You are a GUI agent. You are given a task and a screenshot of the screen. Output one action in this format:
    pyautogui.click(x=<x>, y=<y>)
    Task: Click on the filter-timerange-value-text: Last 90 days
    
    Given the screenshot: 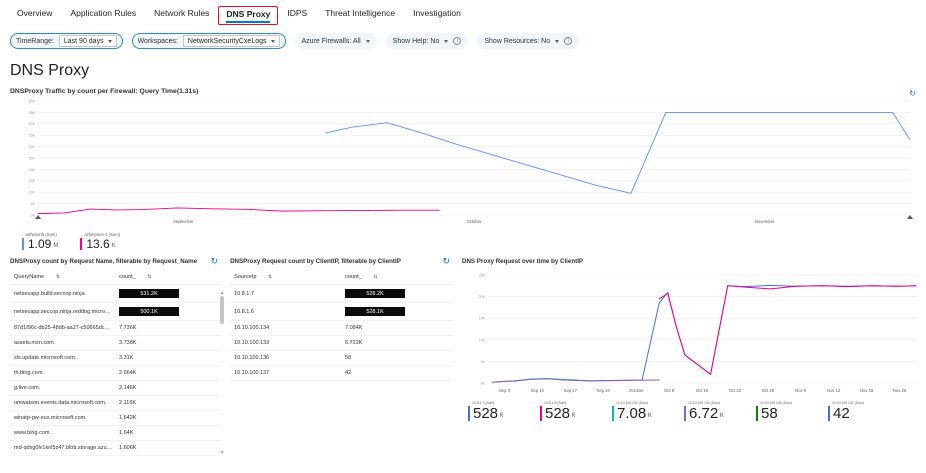 What is the action you would take?
    pyautogui.click(x=83, y=41)
    